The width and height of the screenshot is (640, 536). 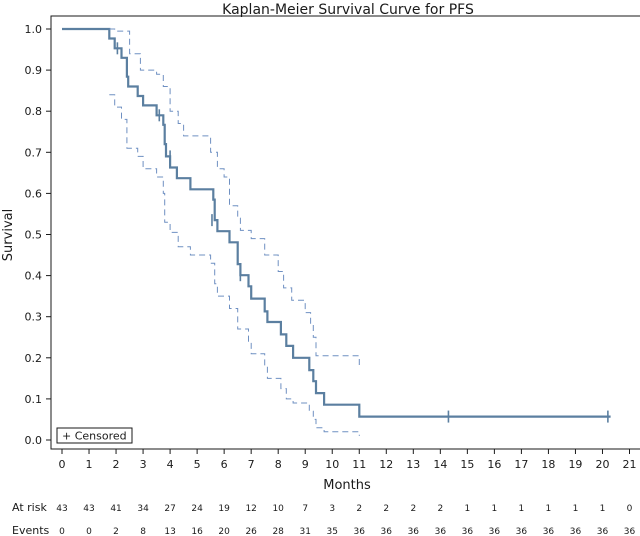 What do you see at coordinates (332, 531) in the screenshot?
I see `events-value: 35` at bounding box center [332, 531].